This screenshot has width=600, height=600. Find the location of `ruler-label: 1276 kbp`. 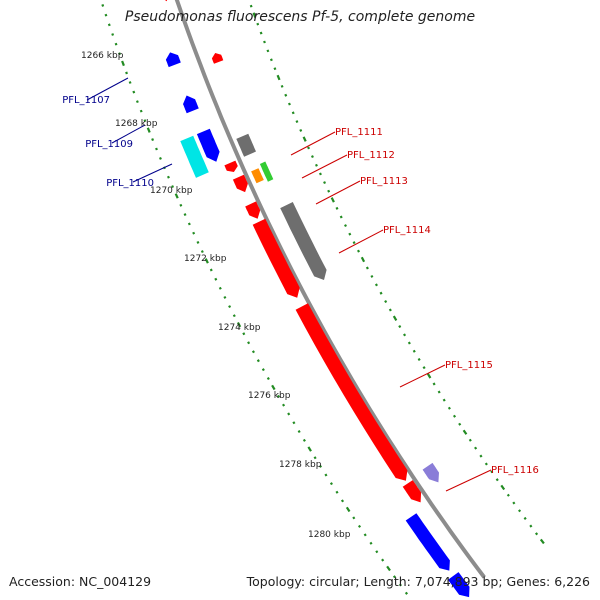

ruler-label: 1276 kbp is located at coordinates (269, 396).